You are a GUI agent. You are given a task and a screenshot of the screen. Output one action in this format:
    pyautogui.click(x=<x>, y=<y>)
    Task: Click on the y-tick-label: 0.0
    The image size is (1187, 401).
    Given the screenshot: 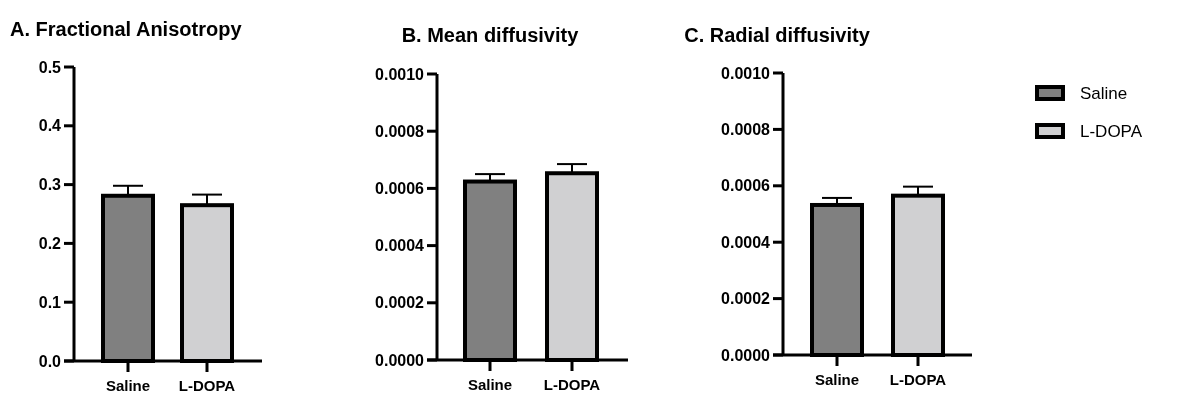 What is the action you would take?
    pyautogui.click(x=50, y=361)
    